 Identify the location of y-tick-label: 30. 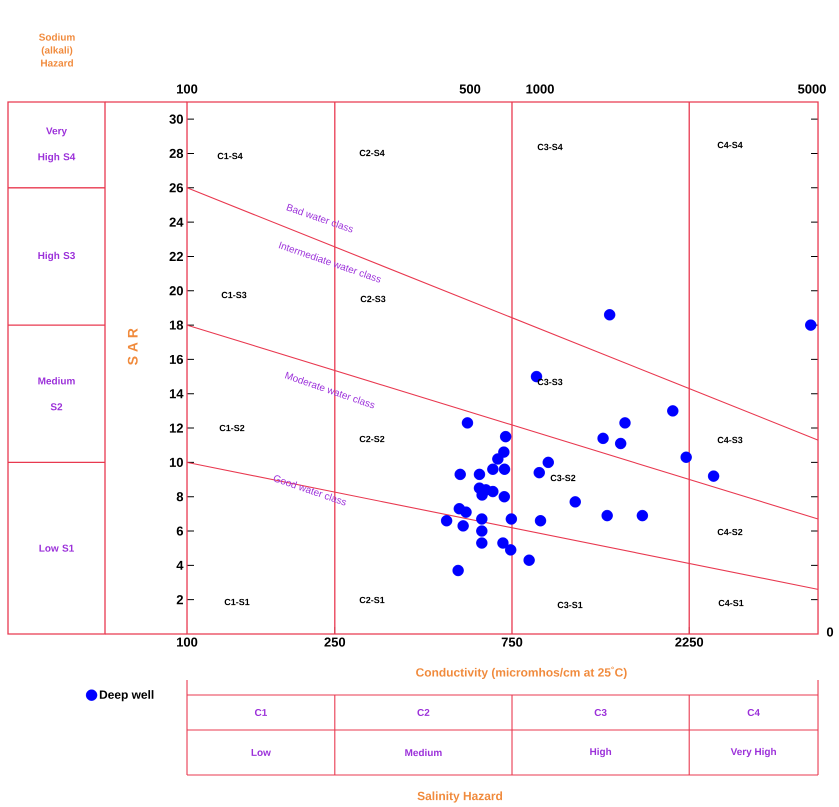
(176, 119).